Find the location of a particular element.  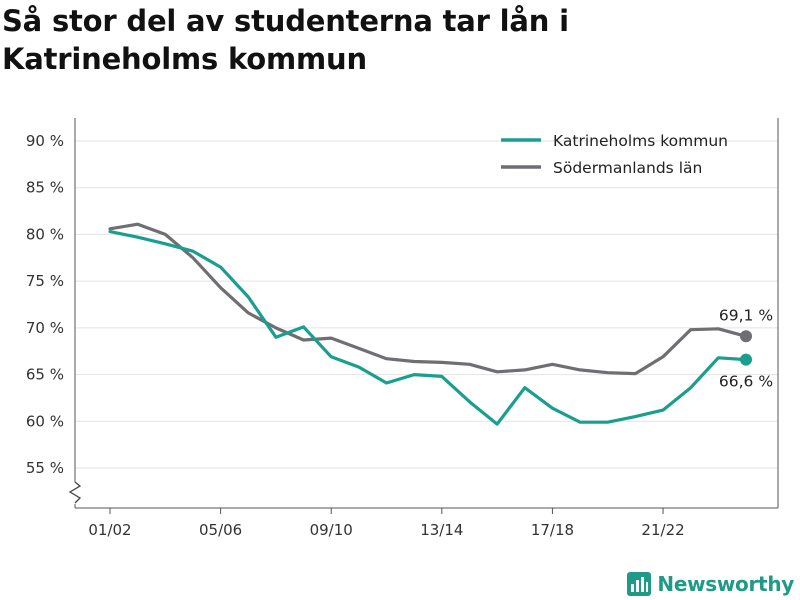

x-tick-label: 01/02 is located at coordinates (109, 530).